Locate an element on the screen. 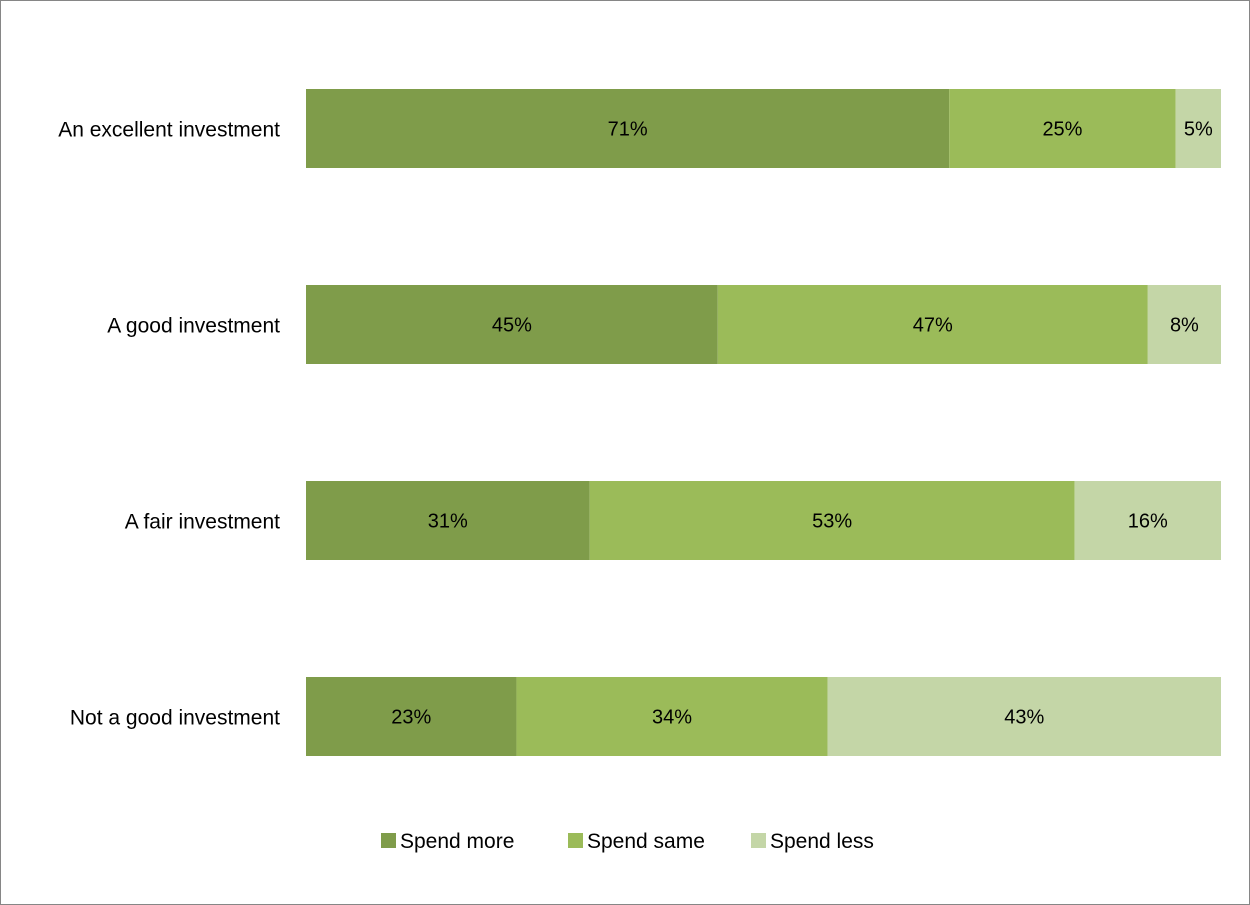 This screenshot has width=1250, height=905. data-label: 71% is located at coordinates (628, 130).